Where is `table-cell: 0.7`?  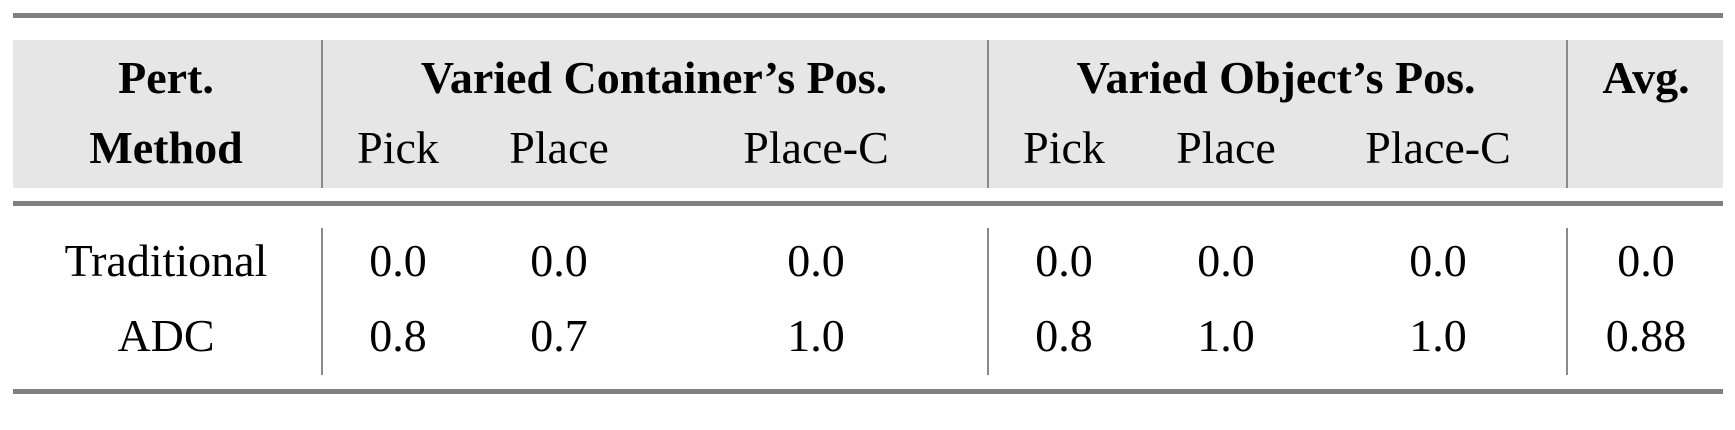 table-cell: 0.7 is located at coordinates (559, 335).